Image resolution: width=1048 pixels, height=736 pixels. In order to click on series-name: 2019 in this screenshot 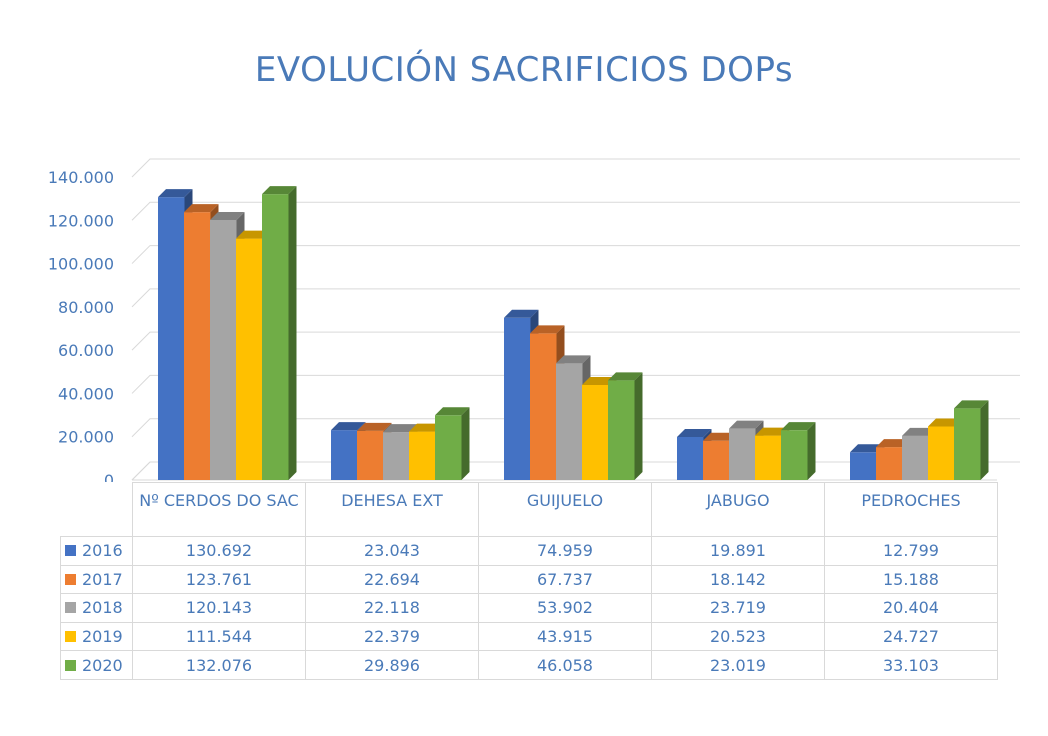, I will do `click(102, 637)`.